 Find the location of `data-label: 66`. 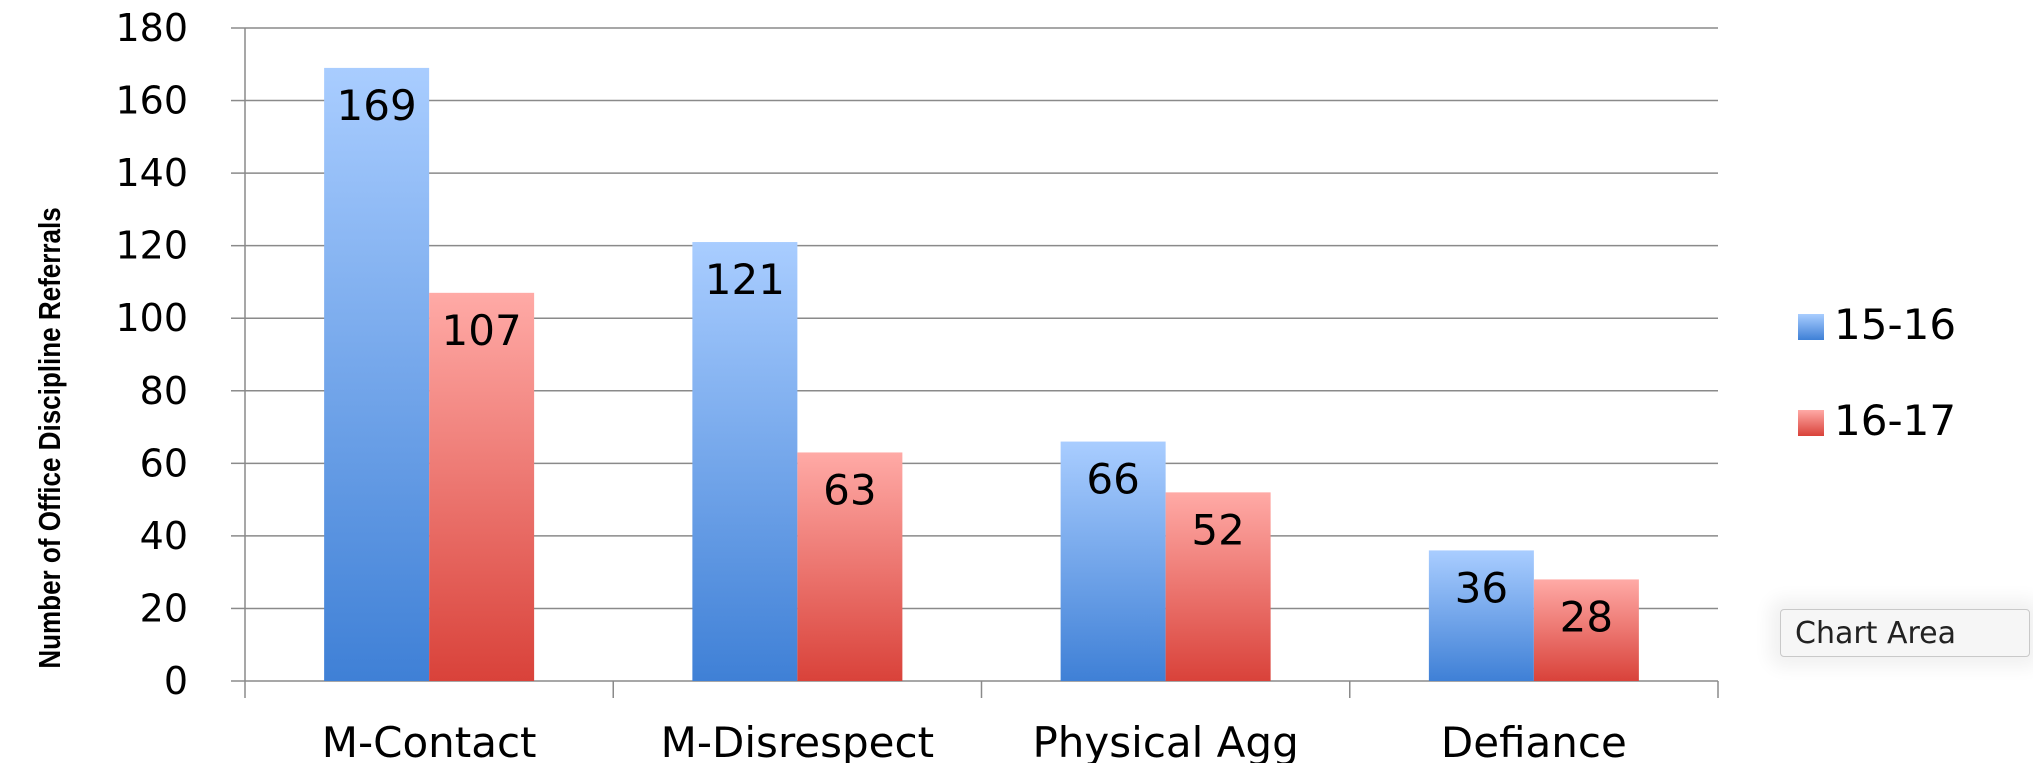

data-label: 66 is located at coordinates (1112, 479).